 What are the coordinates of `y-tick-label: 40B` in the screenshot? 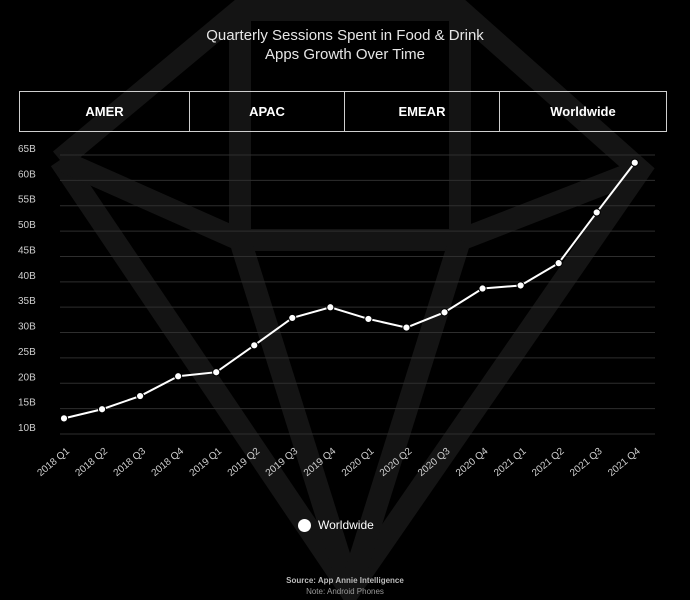 It's located at (27, 276).